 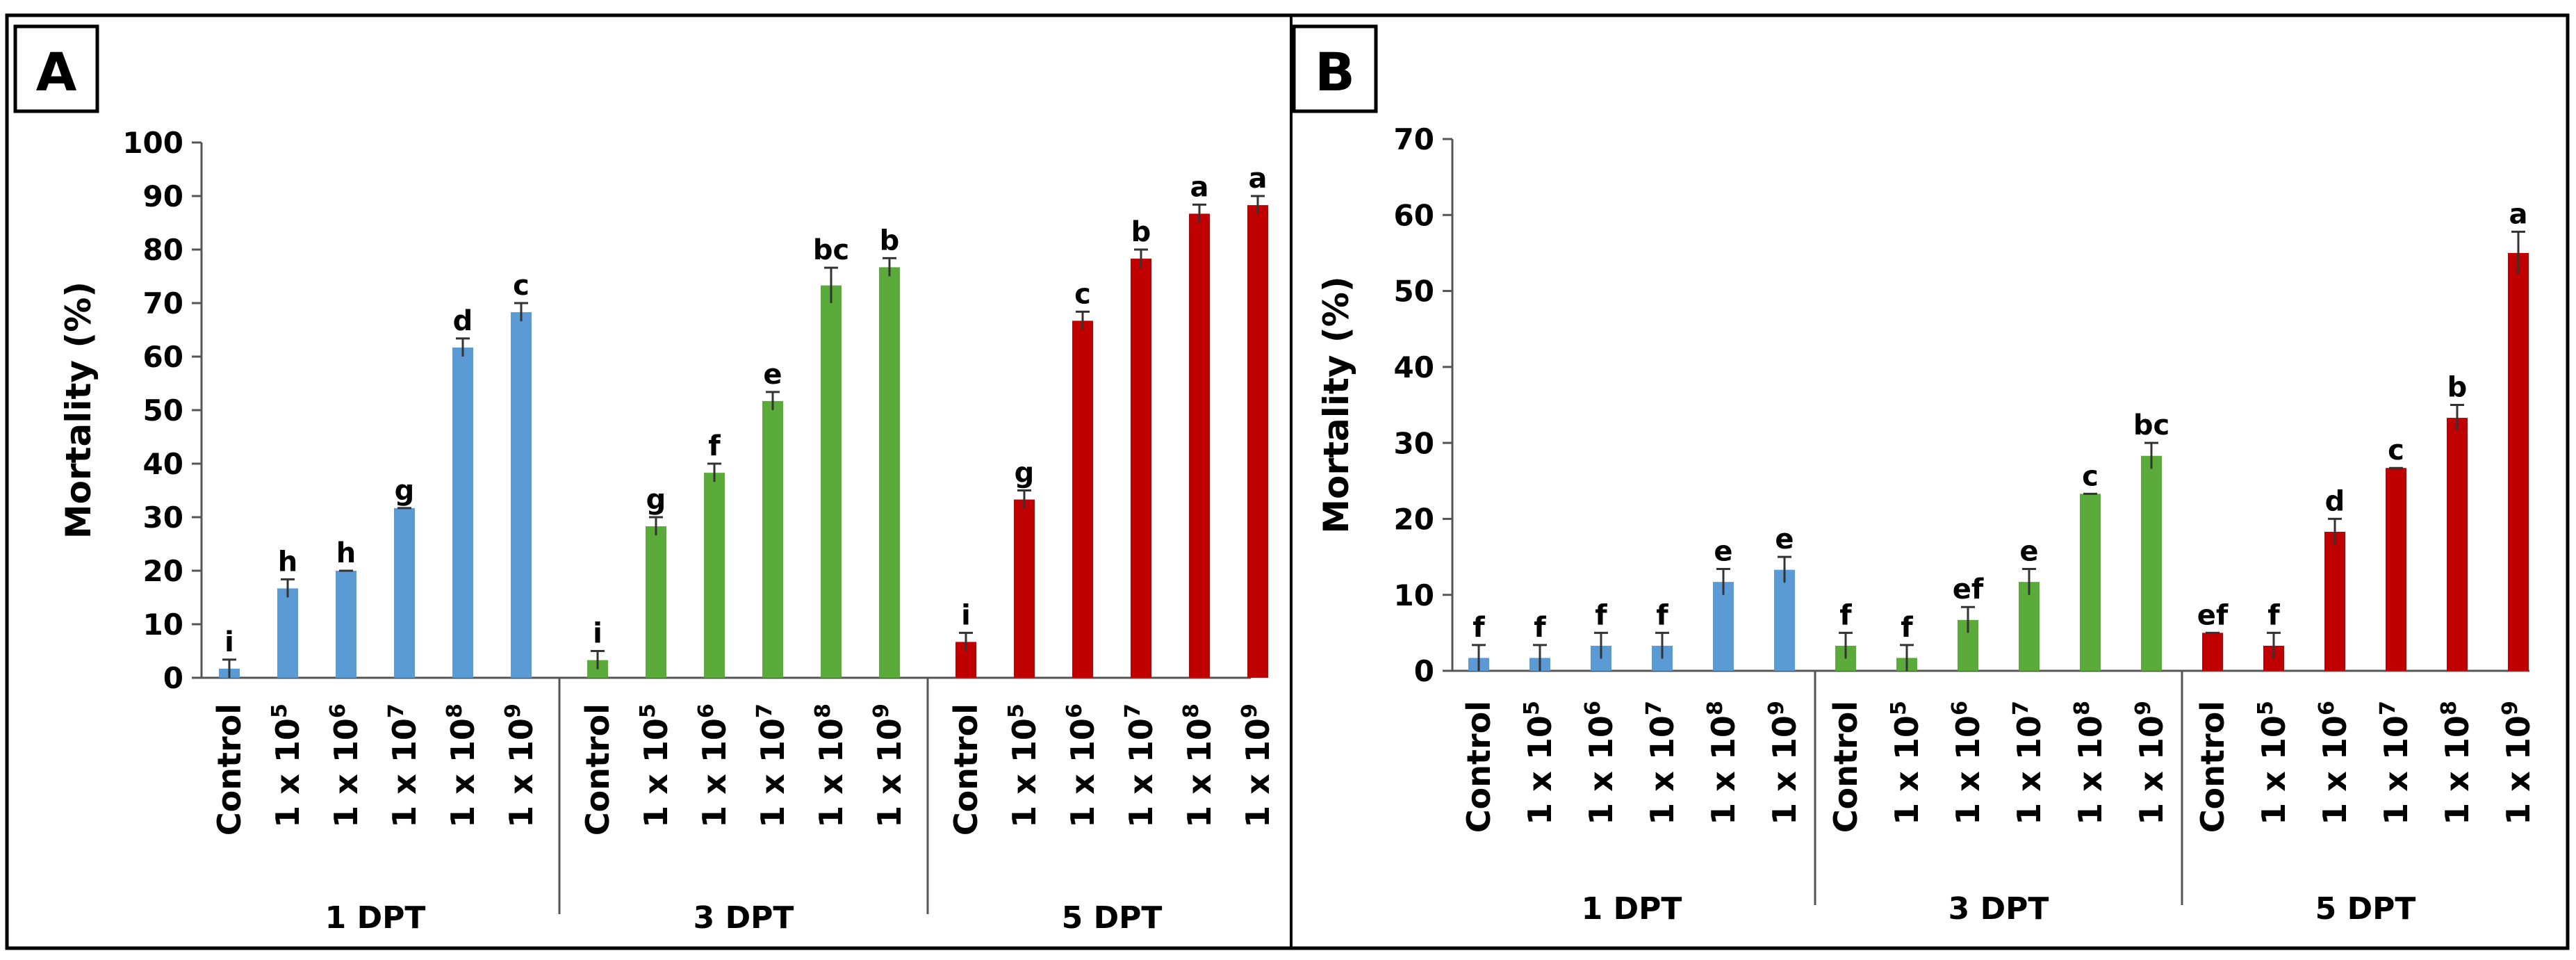 What do you see at coordinates (1414, 595) in the screenshot?
I see `panel-b-y-tick-label: 10` at bounding box center [1414, 595].